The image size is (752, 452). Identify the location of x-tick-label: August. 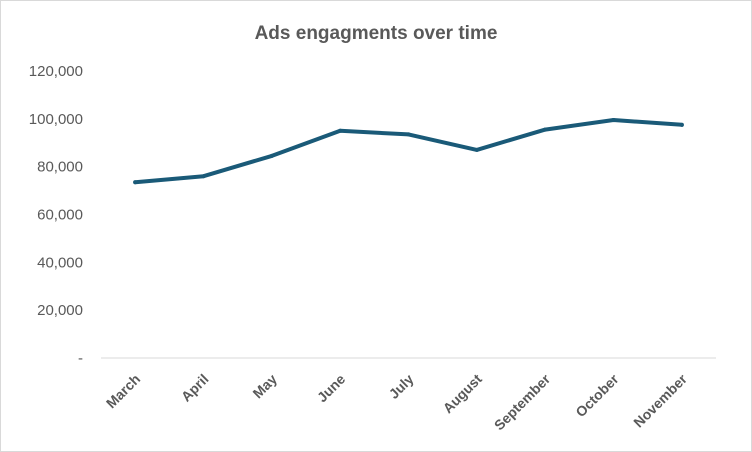
(463, 394).